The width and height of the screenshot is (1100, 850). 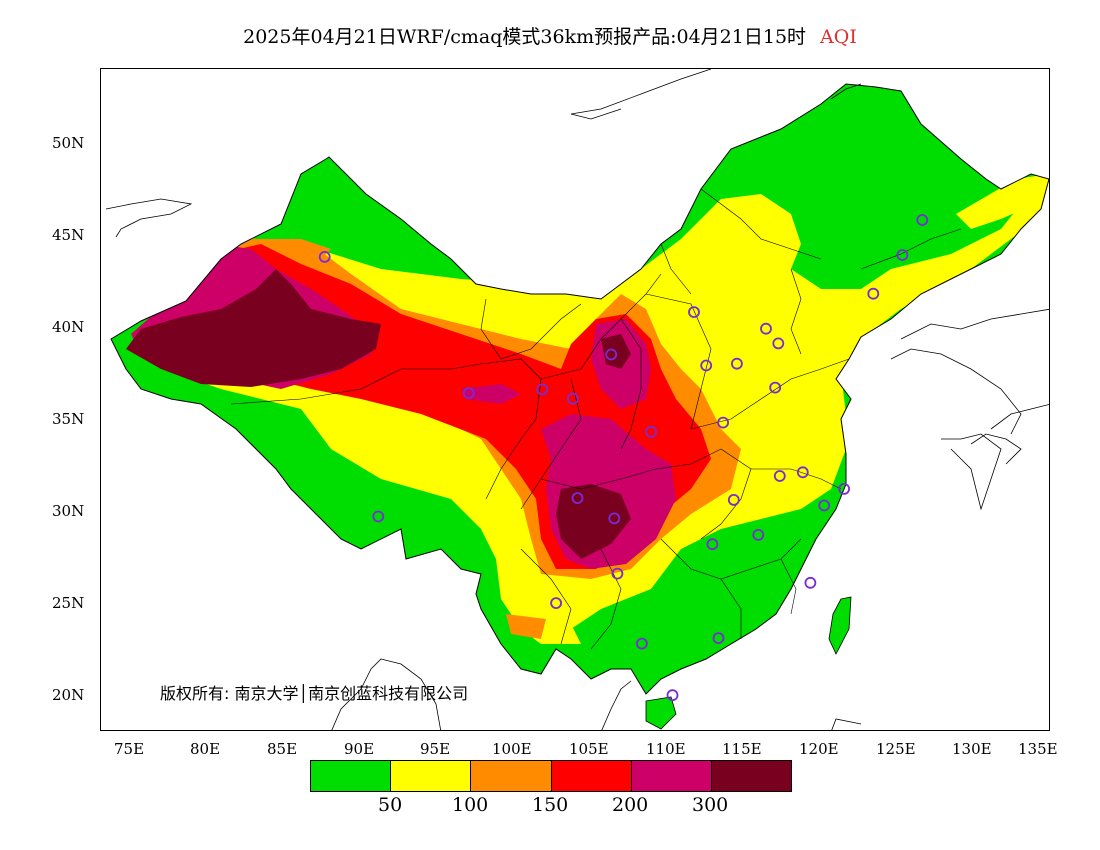 What do you see at coordinates (68, 235) in the screenshot?
I see `lat-label-45N: 45N` at bounding box center [68, 235].